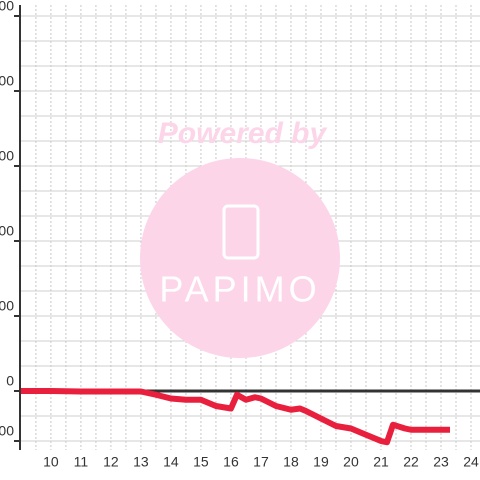 The width and height of the screenshot is (480, 480). Describe the element at coordinates (7, 156) in the screenshot. I see `y-tick-label: 90,000` at that location.